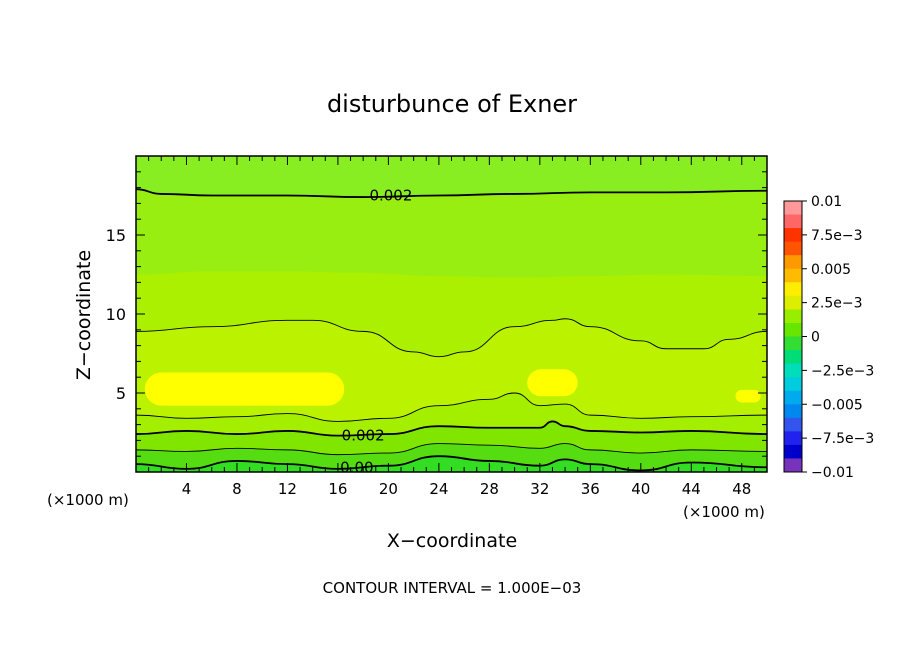  What do you see at coordinates (452, 588) in the screenshot?
I see `contour-interval-footer: CONTOUR INTERVAL = 1.000E−03` at bounding box center [452, 588].